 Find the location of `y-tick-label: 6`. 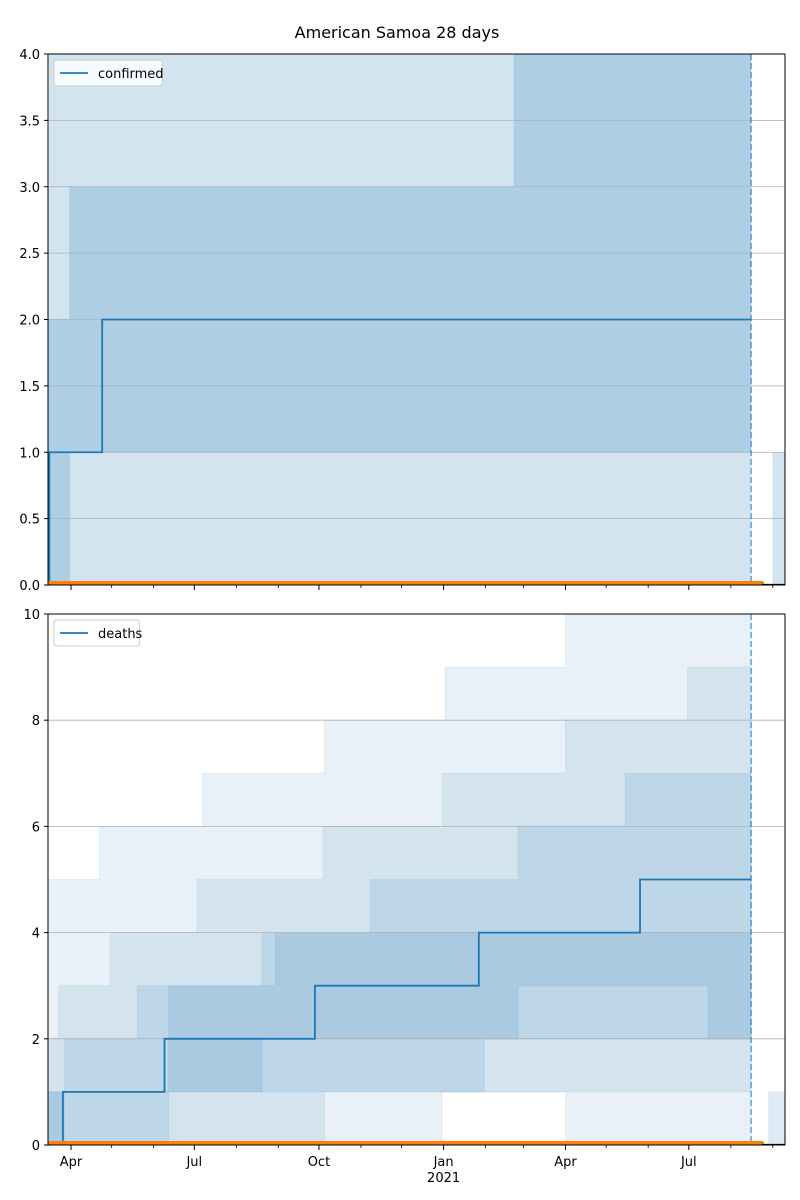

y-tick-label: 6 is located at coordinates (36, 827).